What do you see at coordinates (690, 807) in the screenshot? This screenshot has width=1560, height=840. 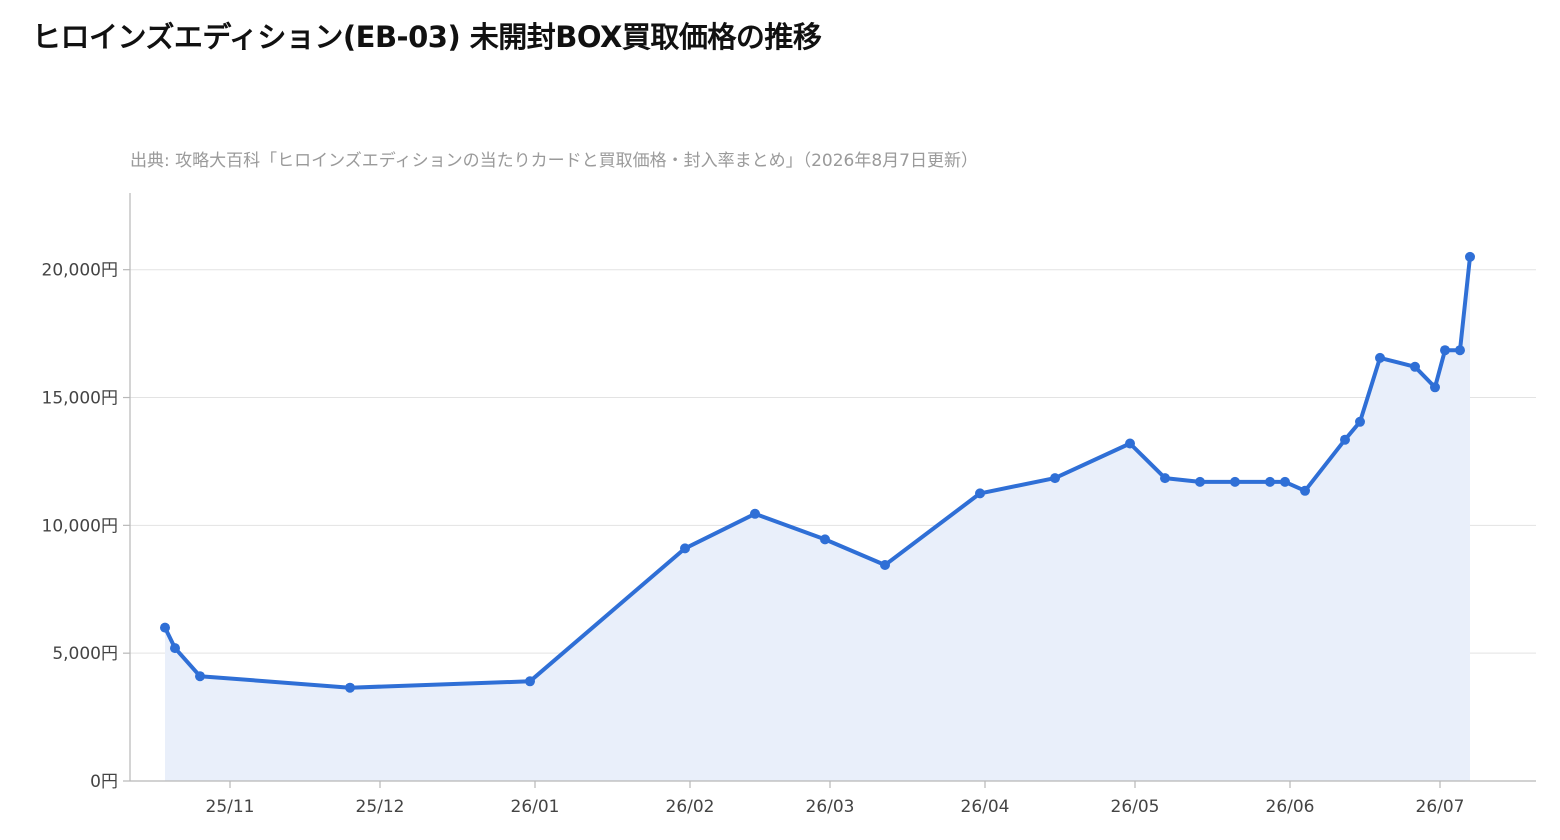 I see `x-tick-label: 26/02` at bounding box center [690, 807].